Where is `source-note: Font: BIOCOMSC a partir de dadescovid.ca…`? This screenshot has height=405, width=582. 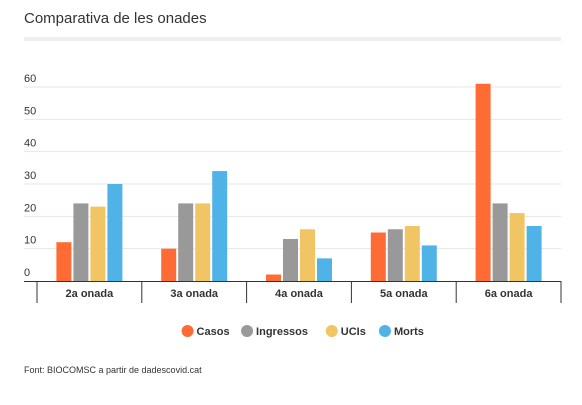 source-note: Font: BIOCOMSC a partir de dadescovid.ca… is located at coordinates (113, 370).